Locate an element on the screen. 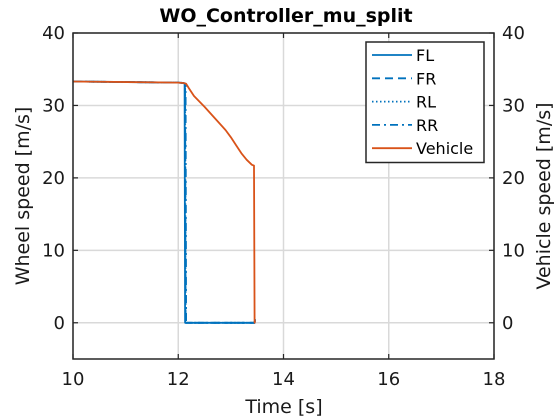  x-tick-label: 14 is located at coordinates (283, 379).